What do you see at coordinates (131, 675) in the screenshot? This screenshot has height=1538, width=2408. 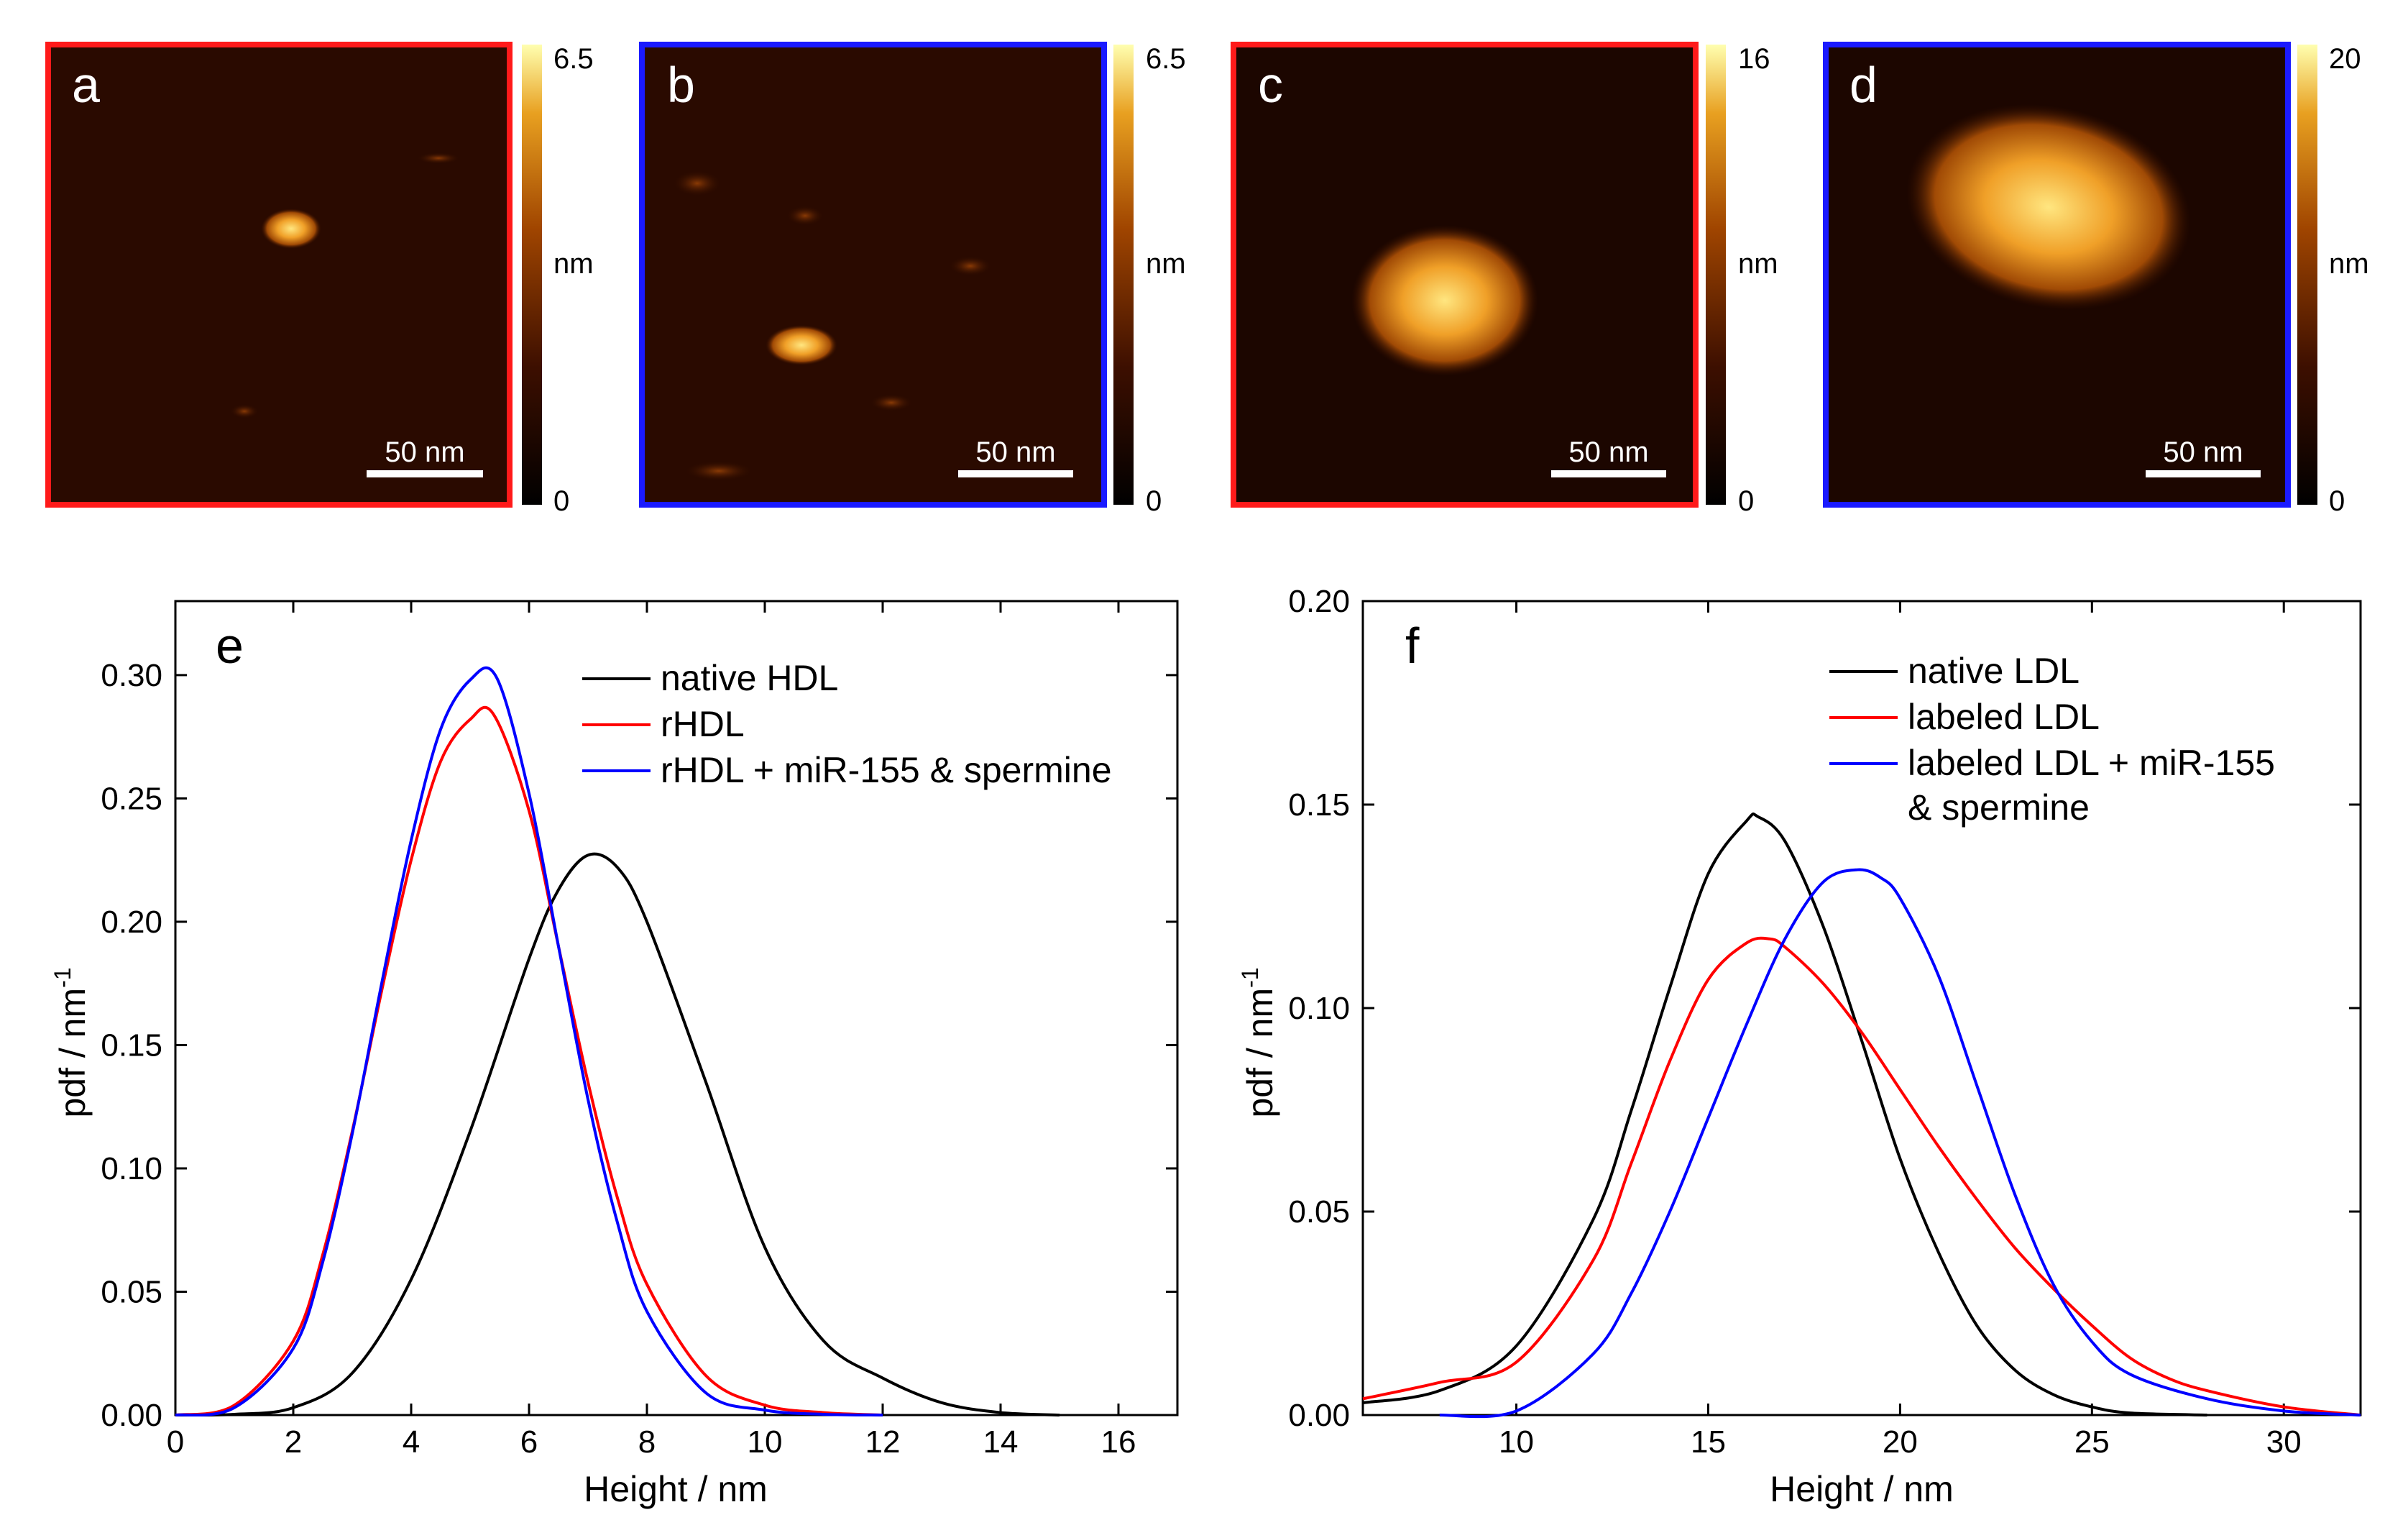 I see `y-tick-label: 0.30` at bounding box center [131, 675].